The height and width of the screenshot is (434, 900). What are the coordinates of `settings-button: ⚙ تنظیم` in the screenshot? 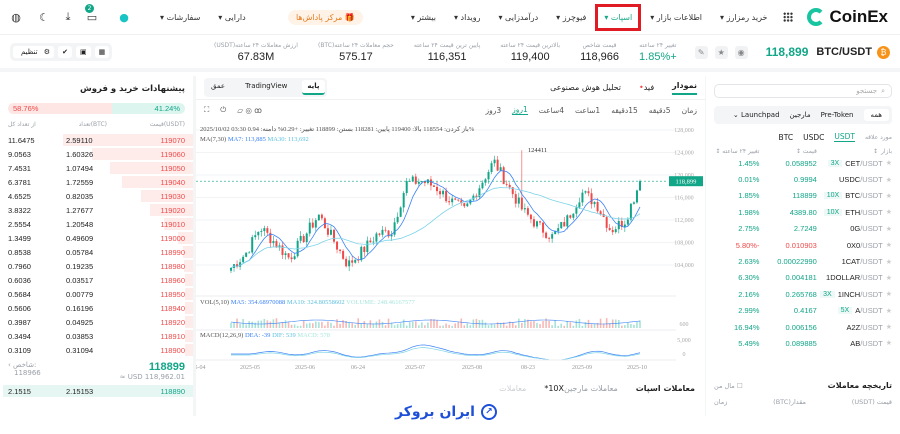 It's located at (34, 52).